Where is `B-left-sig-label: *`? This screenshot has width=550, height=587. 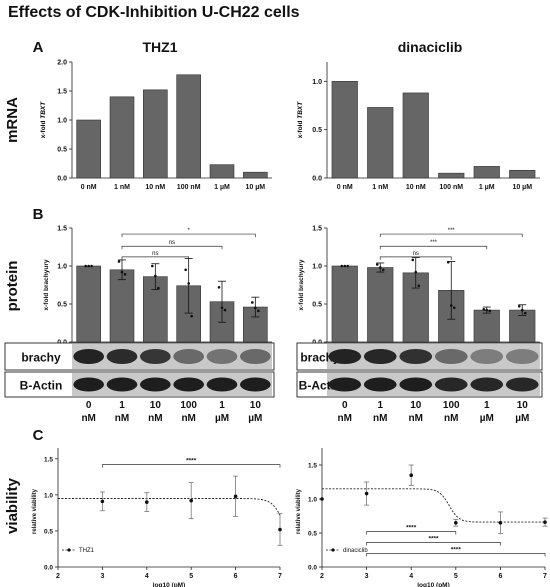 B-left-sig-label: * is located at coordinates (188, 231).